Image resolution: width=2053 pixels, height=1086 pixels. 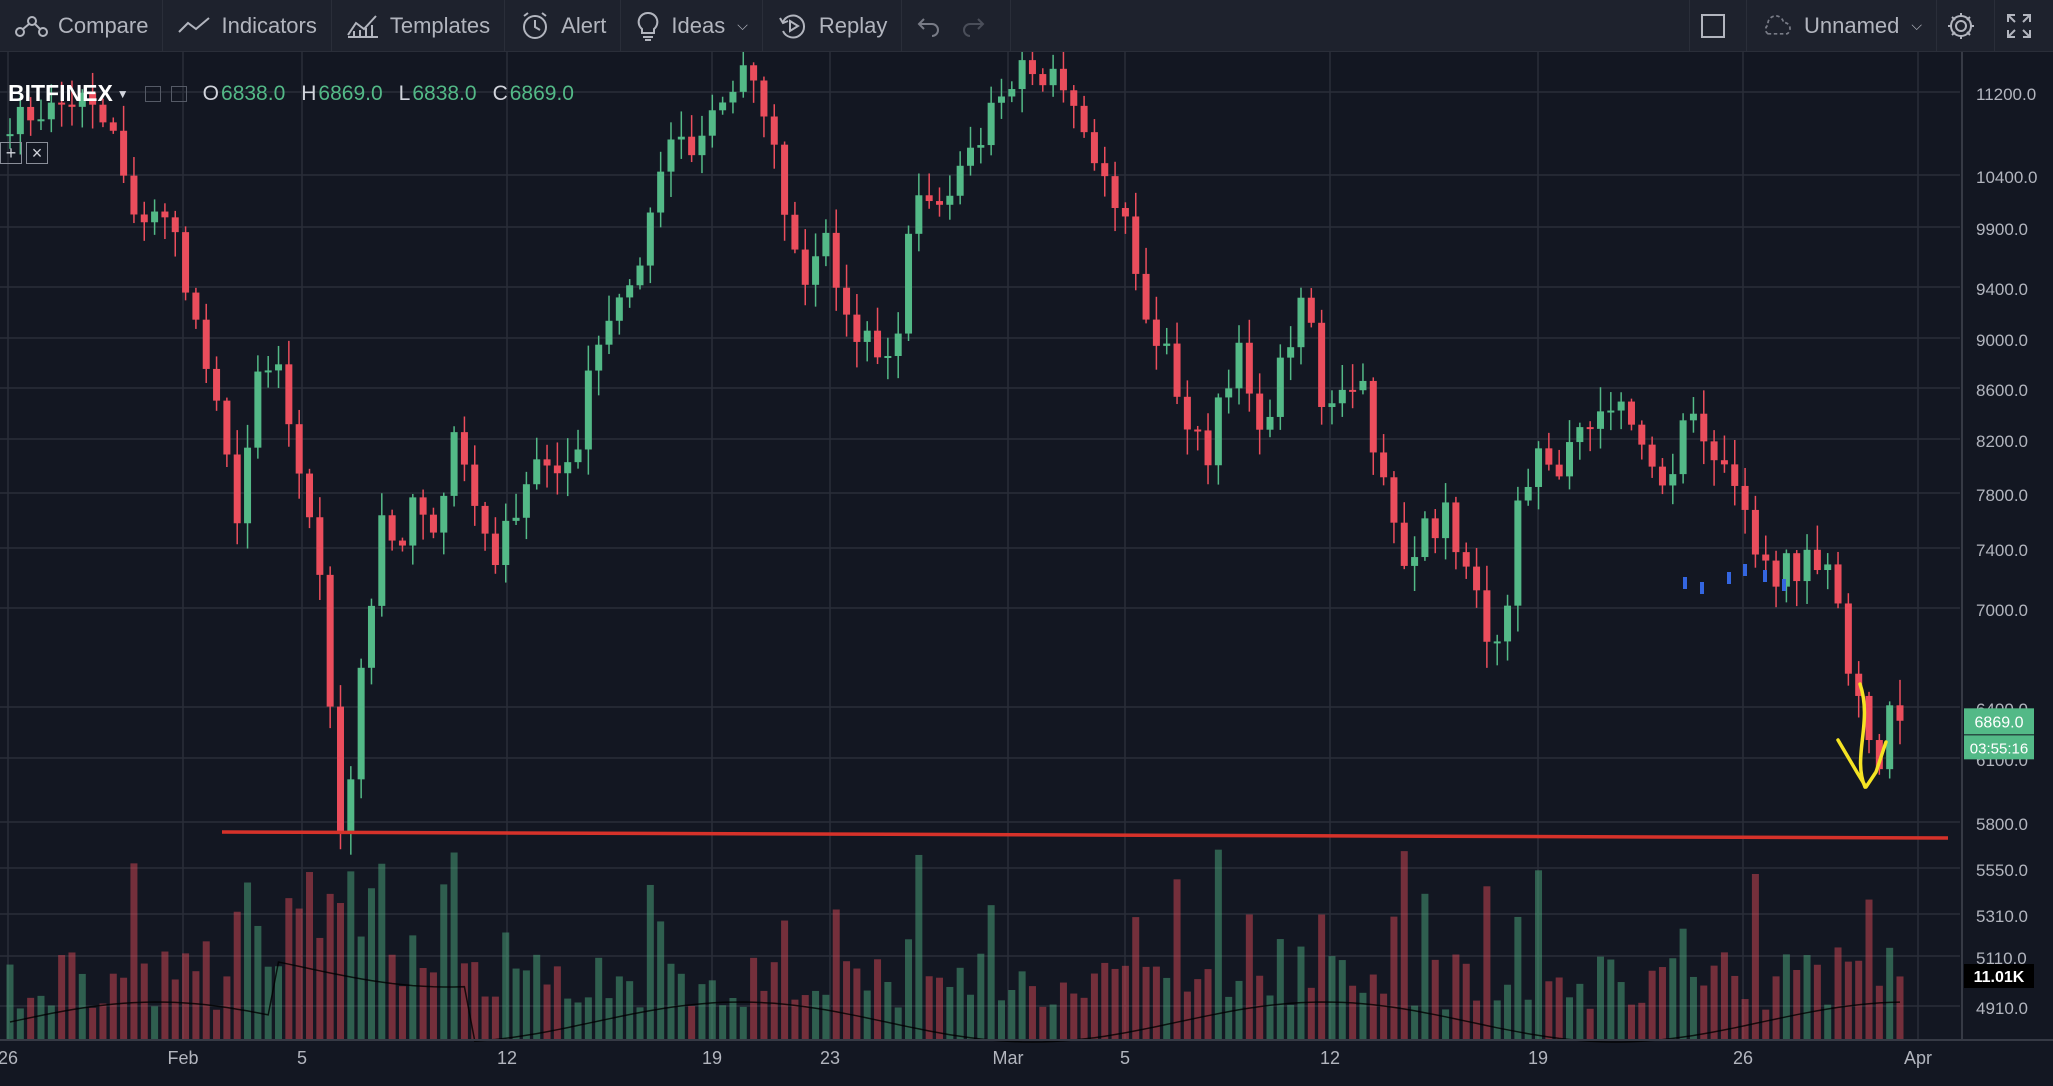 I want to click on settings-mini-icon, so click(x=152, y=93).